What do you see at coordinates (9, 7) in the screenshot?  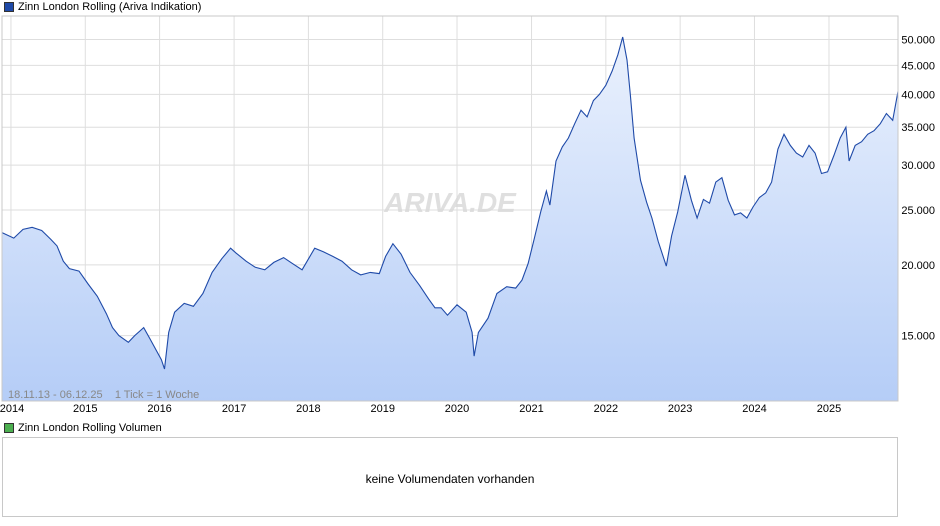 I see `price-legend-swatch` at bounding box center [9, 7].